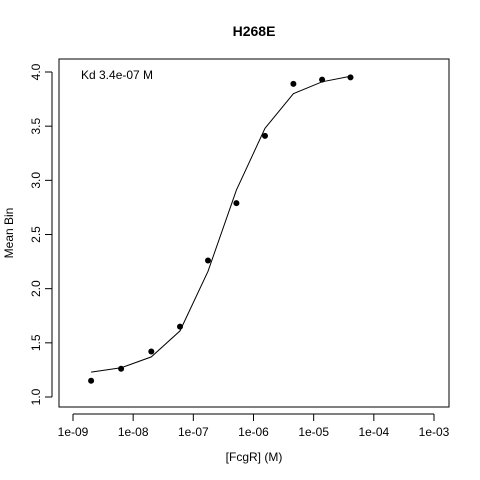  Describe the element at coordinates (254, 457) in the screenshot. I see `x-axis-label: [FcgR] (M)` at that location.